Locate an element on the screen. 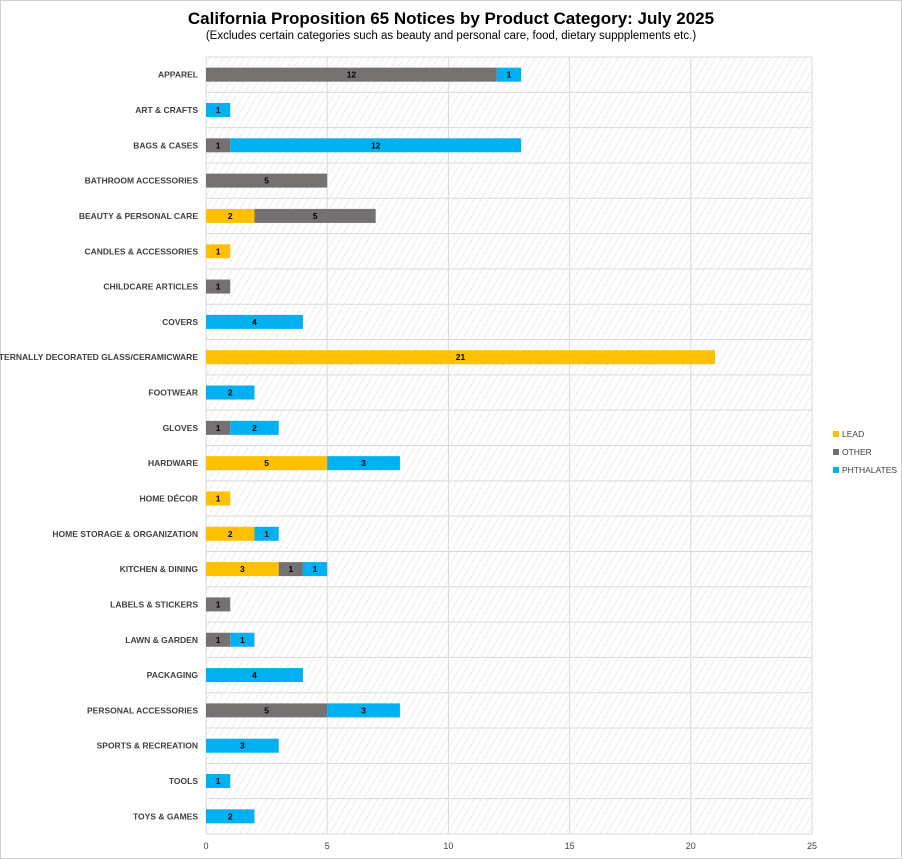  x-tick-label: 10 is located at coordinates (448, 846).